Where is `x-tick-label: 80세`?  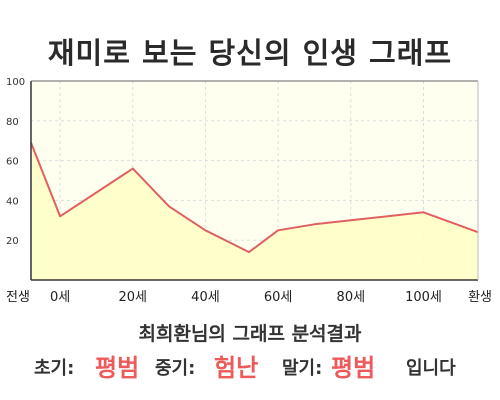 x-tick-label: 80세 is located at coordinates (351, 297).